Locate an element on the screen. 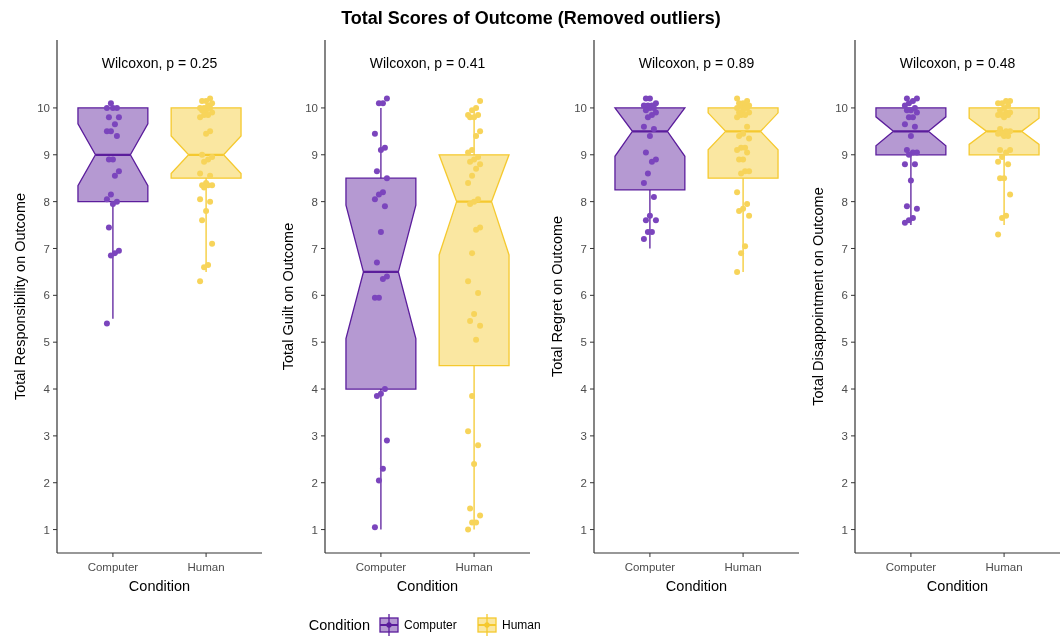 This screenshot has width=1062, height=640. y-axis-title: Total Regret on Outcome is located at coordinates (557, 296).